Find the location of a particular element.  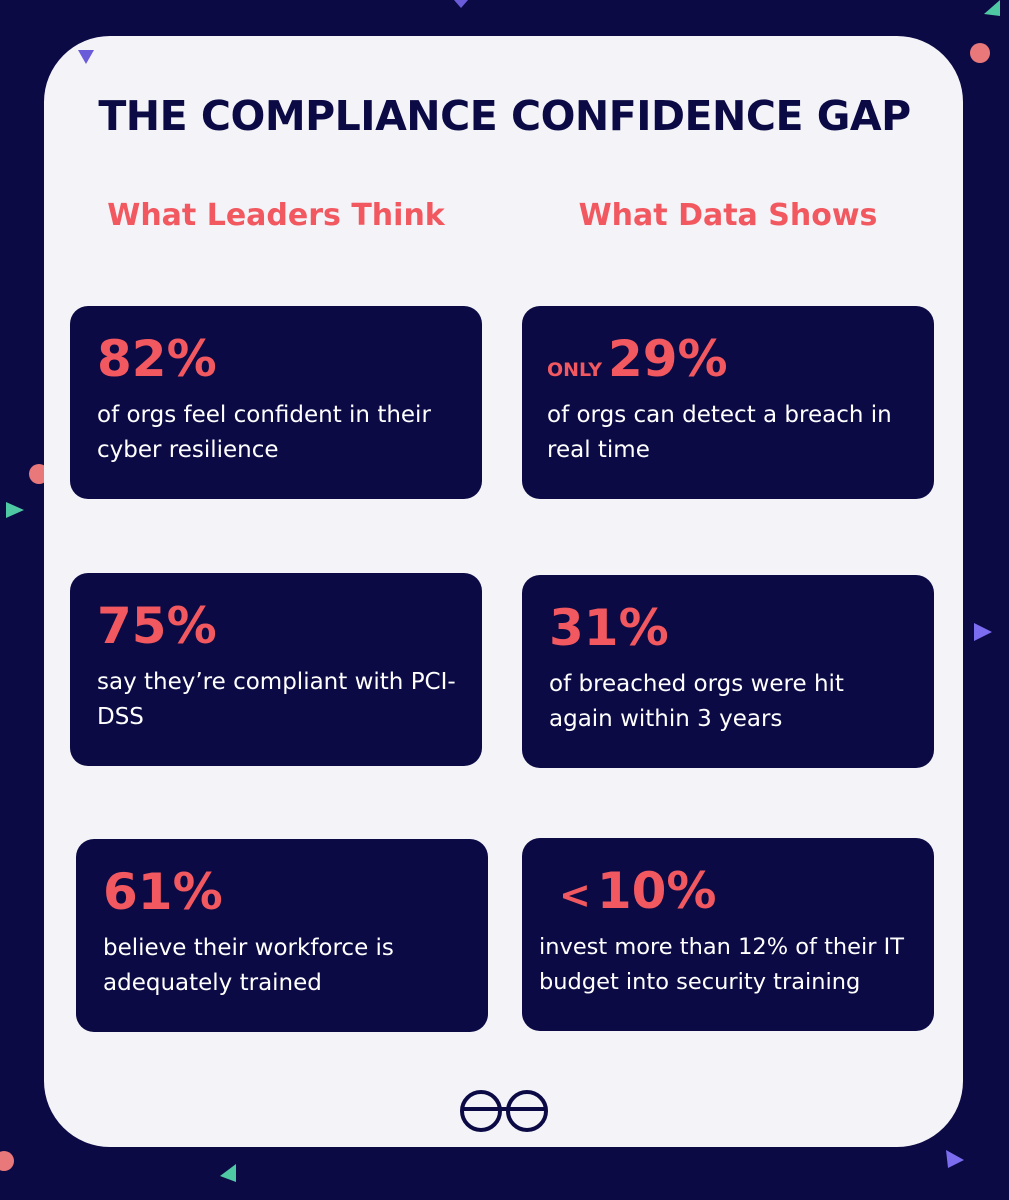

glasses-icon is located at coordinates (504, 1111).